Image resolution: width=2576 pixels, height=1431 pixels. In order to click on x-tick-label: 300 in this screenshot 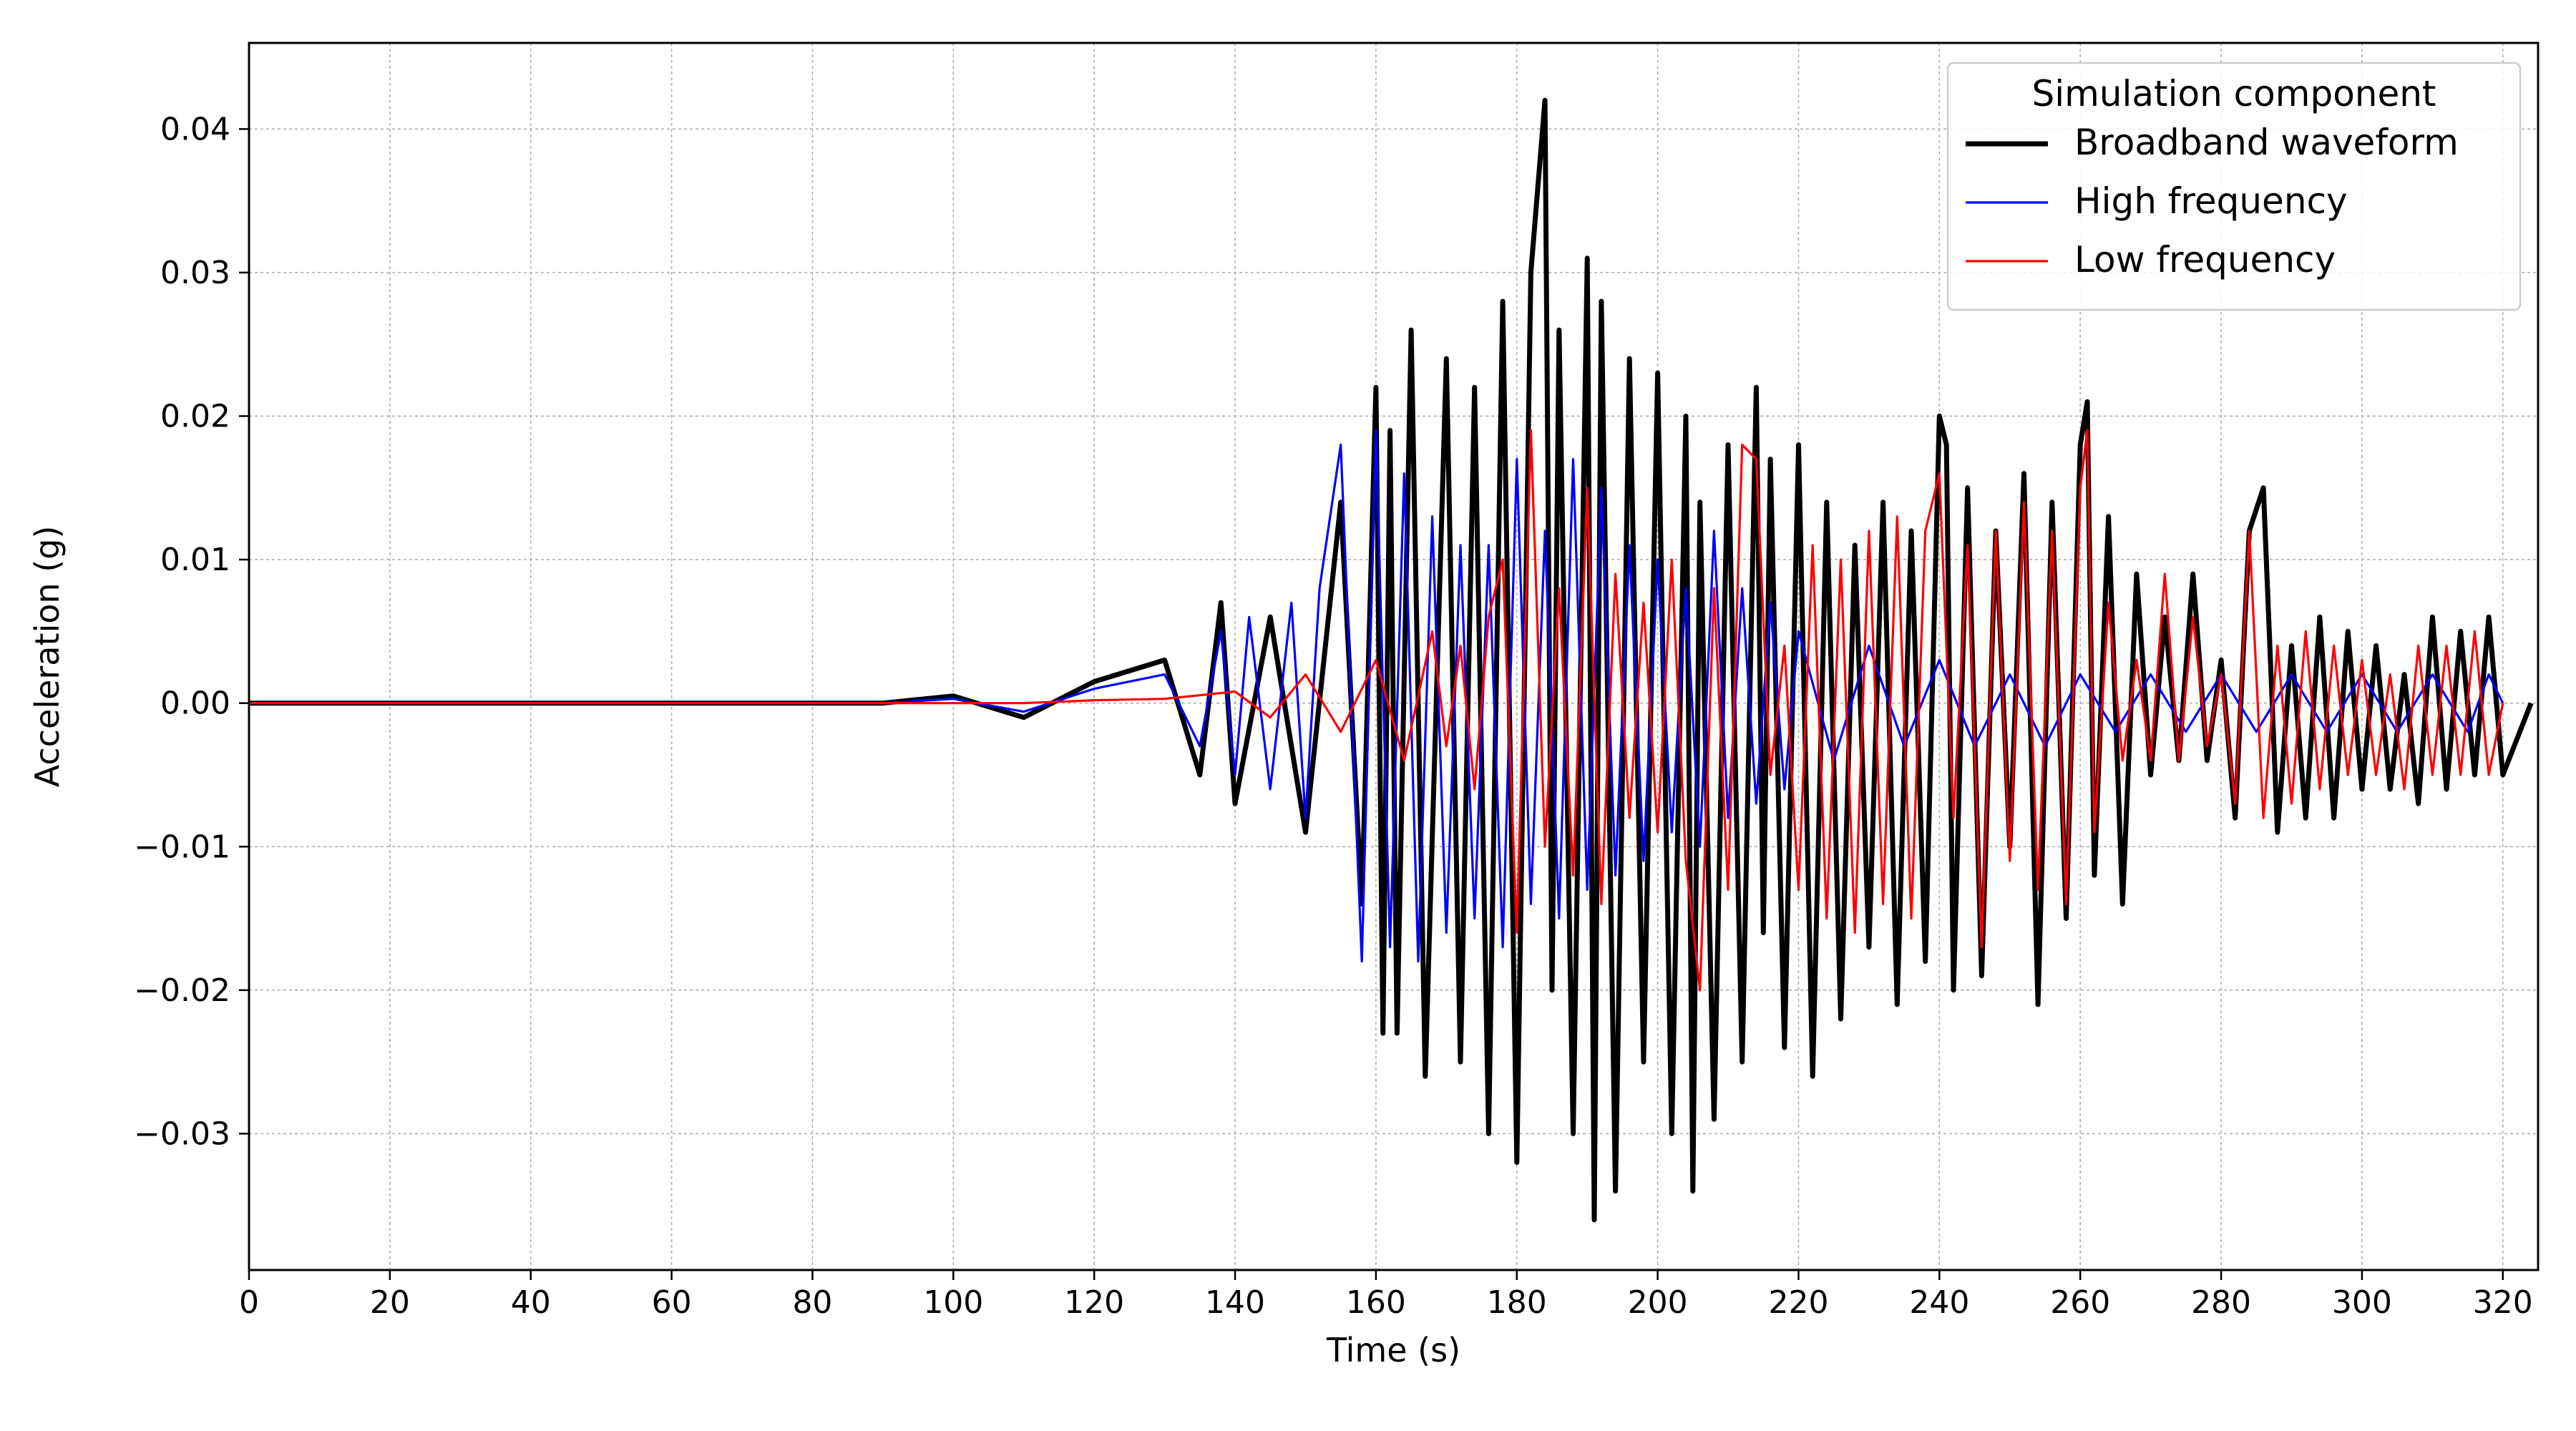, I will do `click(2362, 1302)`.